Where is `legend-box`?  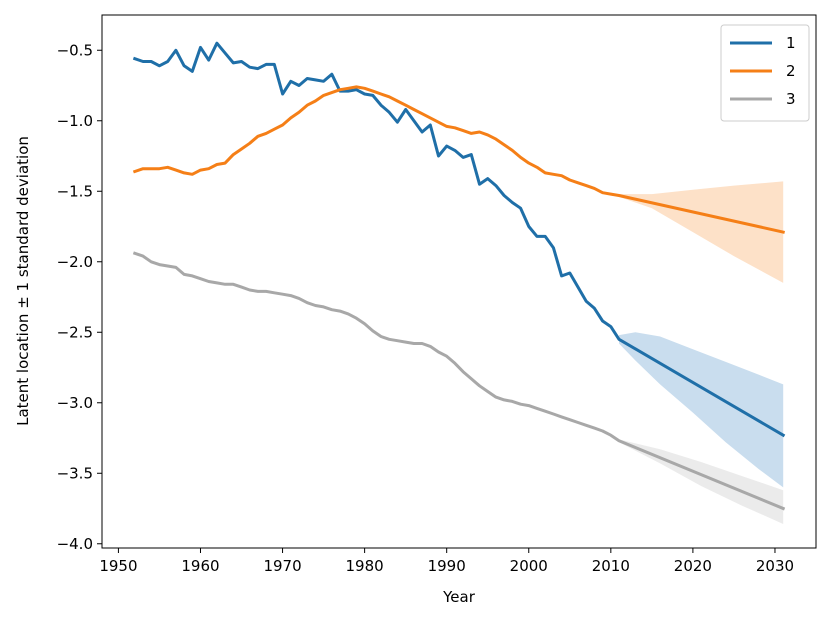 legend-box is located at coordinates (765, 73).